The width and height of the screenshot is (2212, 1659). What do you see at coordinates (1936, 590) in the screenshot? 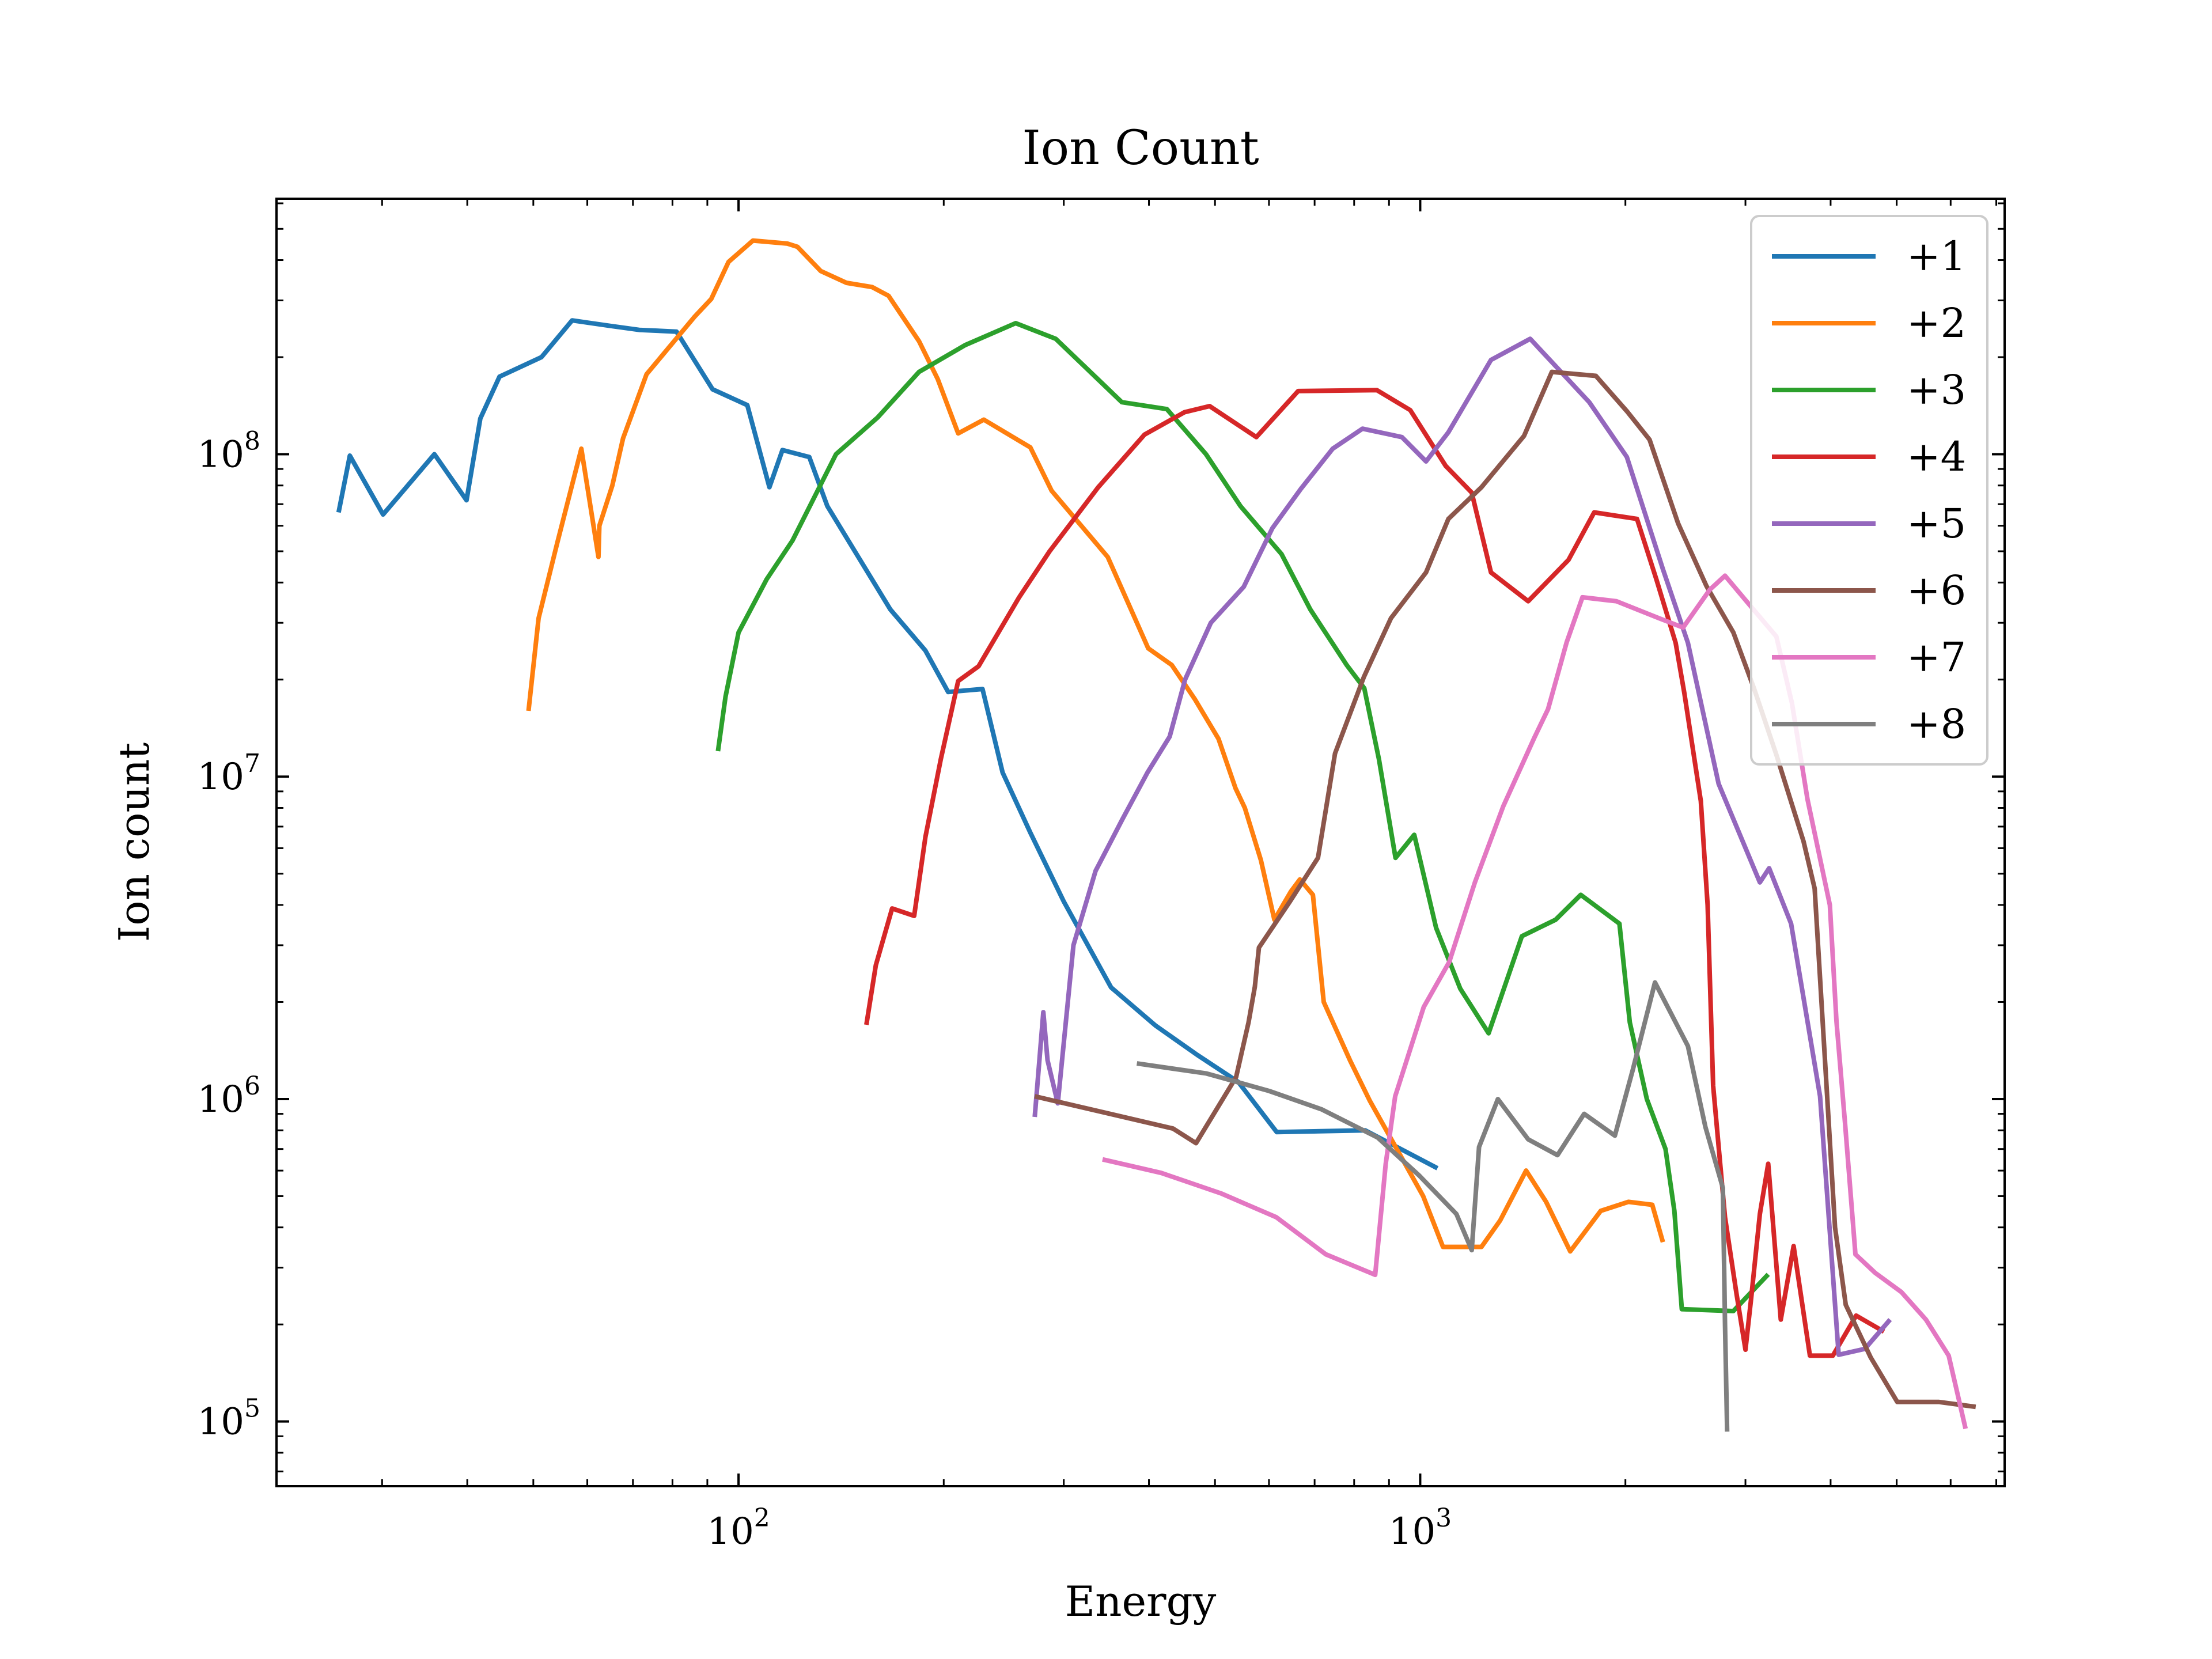
I see `legend-label: +6` at bounding box center [1936, 590].